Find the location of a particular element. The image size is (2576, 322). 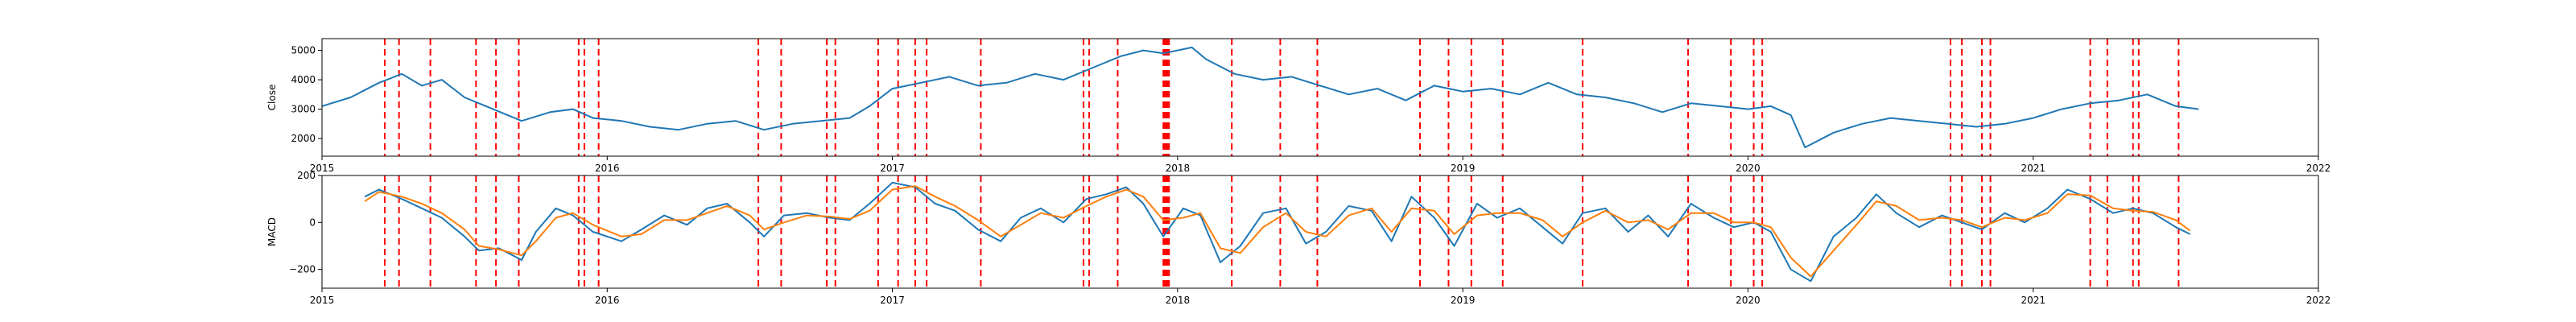

close-x-tick-label-2020: 2020 is located at coordinates (1748, 168).